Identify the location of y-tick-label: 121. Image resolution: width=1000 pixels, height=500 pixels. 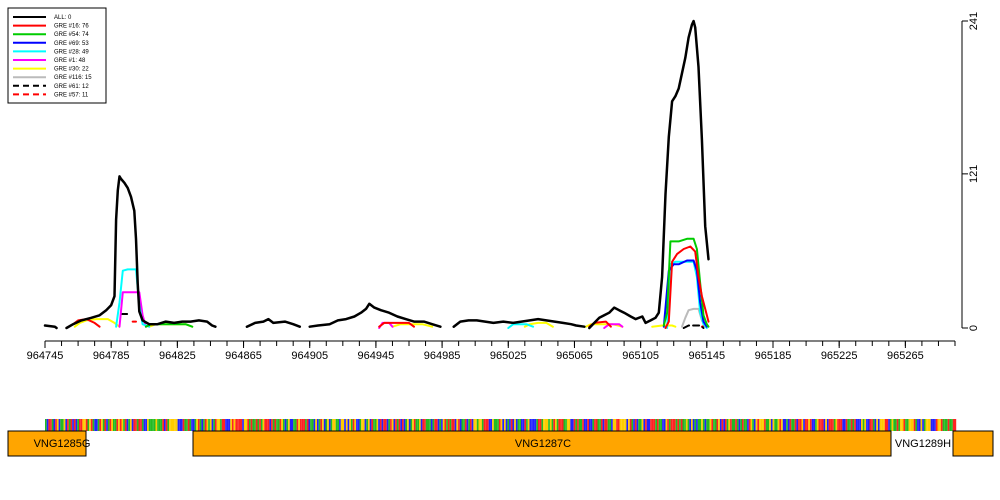
(974, 174).